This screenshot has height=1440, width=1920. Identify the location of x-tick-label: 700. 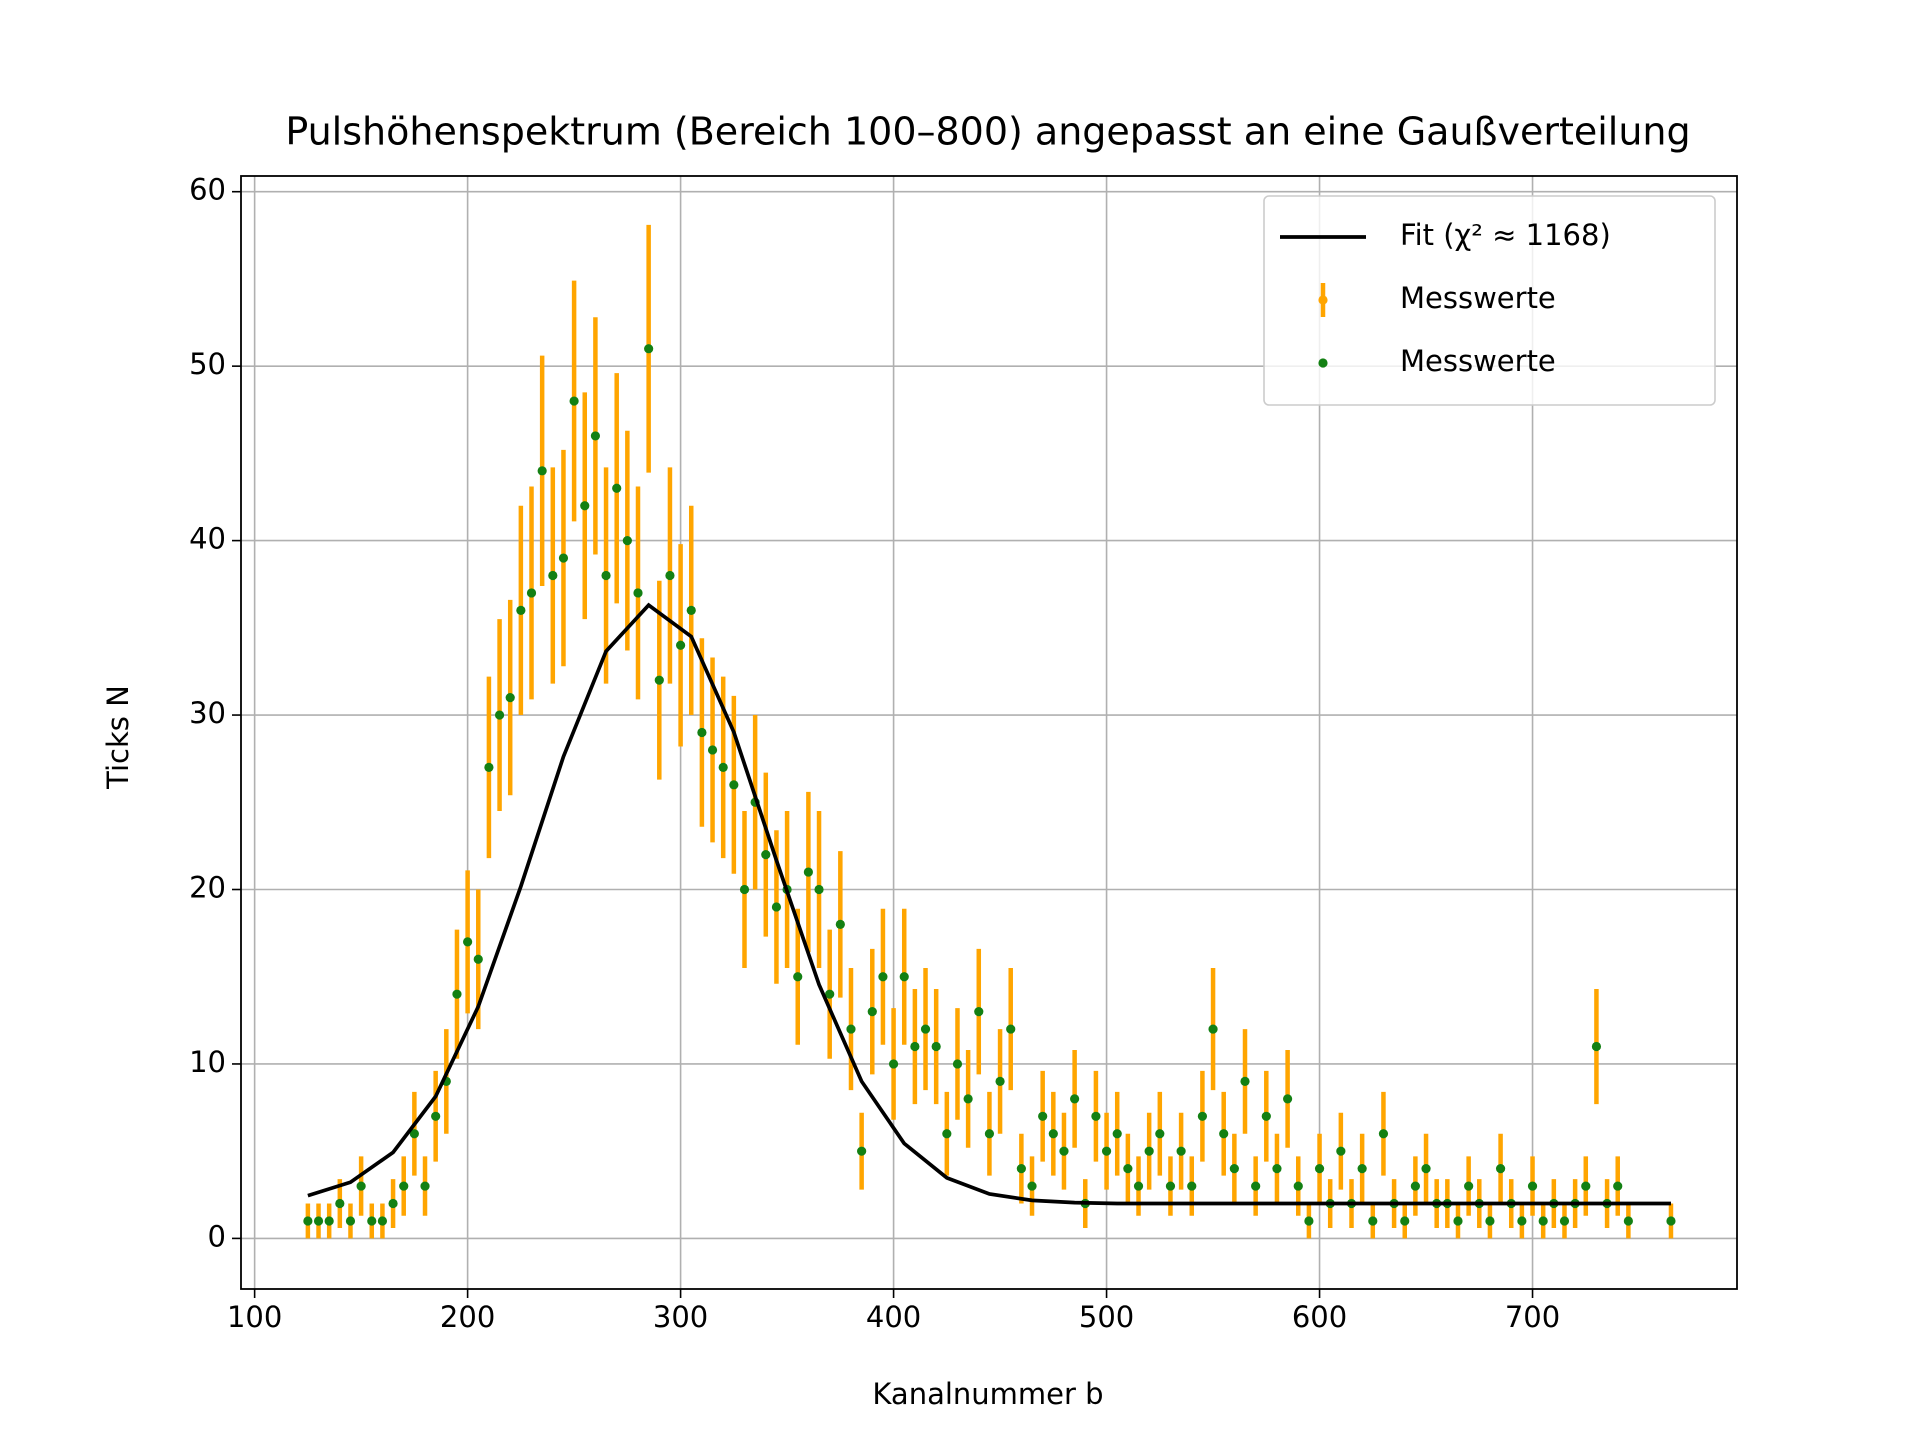
(1532, 1317).